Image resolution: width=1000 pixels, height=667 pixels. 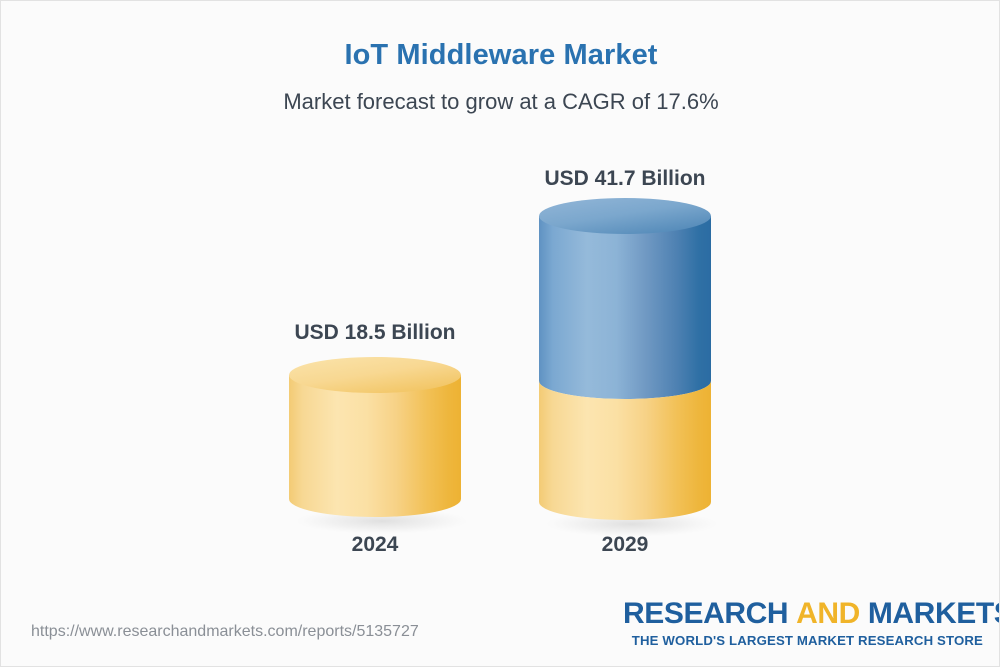 I want to click on value-label-2029: USD 41.7 Billion, so click(x=625, y=178).